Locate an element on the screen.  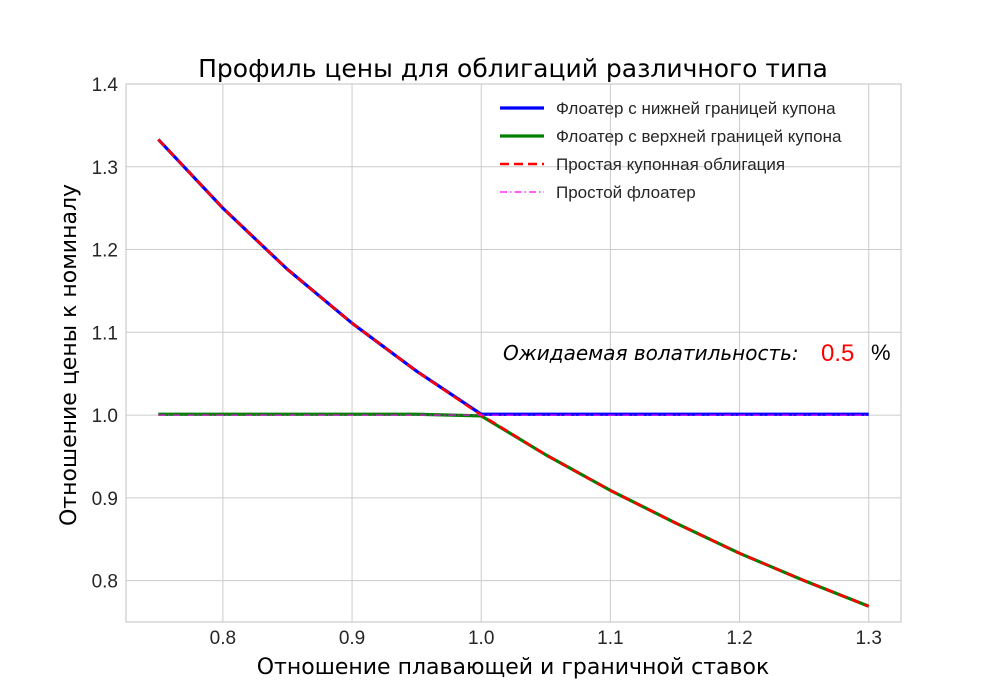
y-tick-label: 1.2 is located at coordinates (105, 251).